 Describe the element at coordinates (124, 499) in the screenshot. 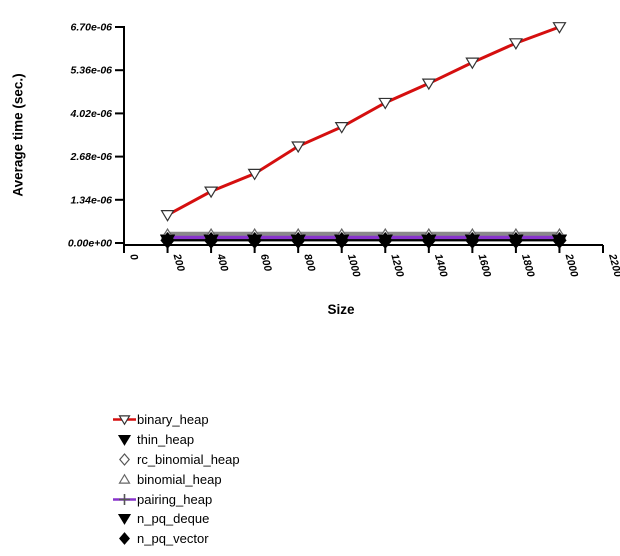

I see `legend-marker-pairing_heap-icon` at that location.